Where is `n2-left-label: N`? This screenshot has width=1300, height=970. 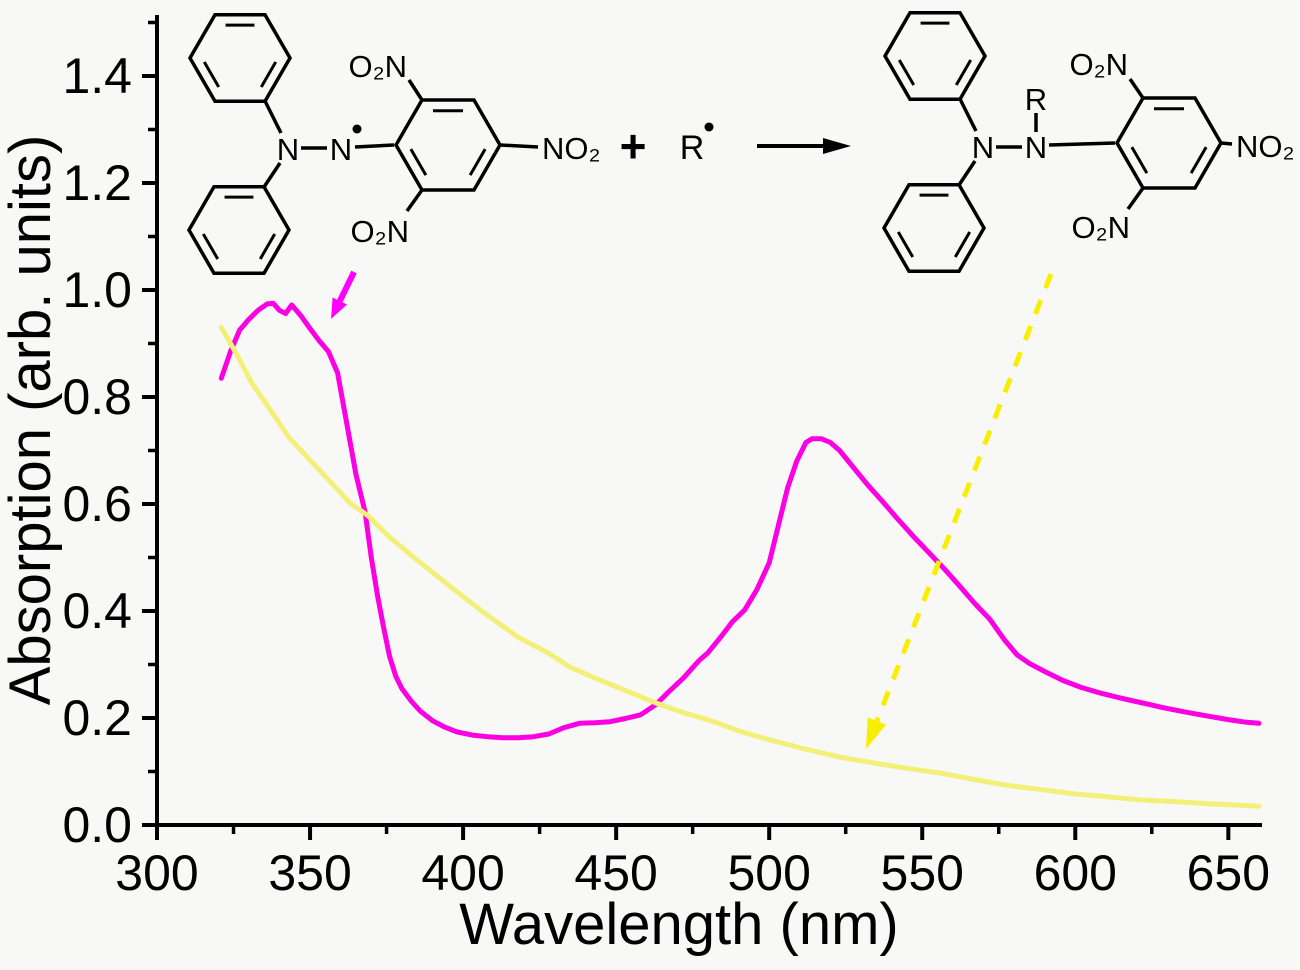 n2-left-label: N is located at coordinates (341, 149).